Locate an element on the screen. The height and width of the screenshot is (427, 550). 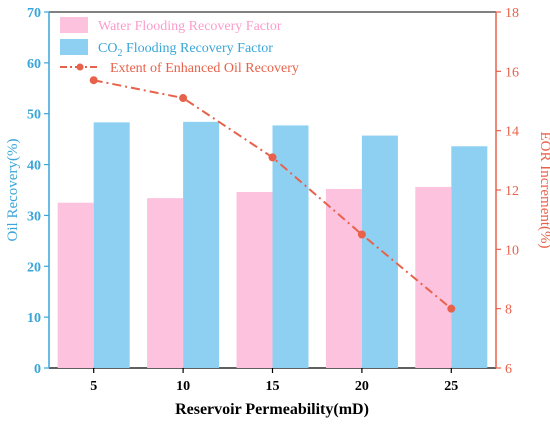
x-tick-label: 25 is located at coordinates (451, 386).